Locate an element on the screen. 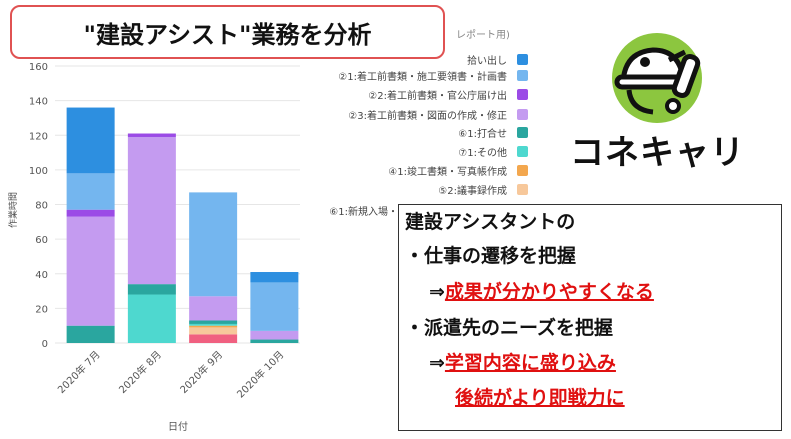  note-line: 後続がより即戦力に is located at coordinates (540, 396).